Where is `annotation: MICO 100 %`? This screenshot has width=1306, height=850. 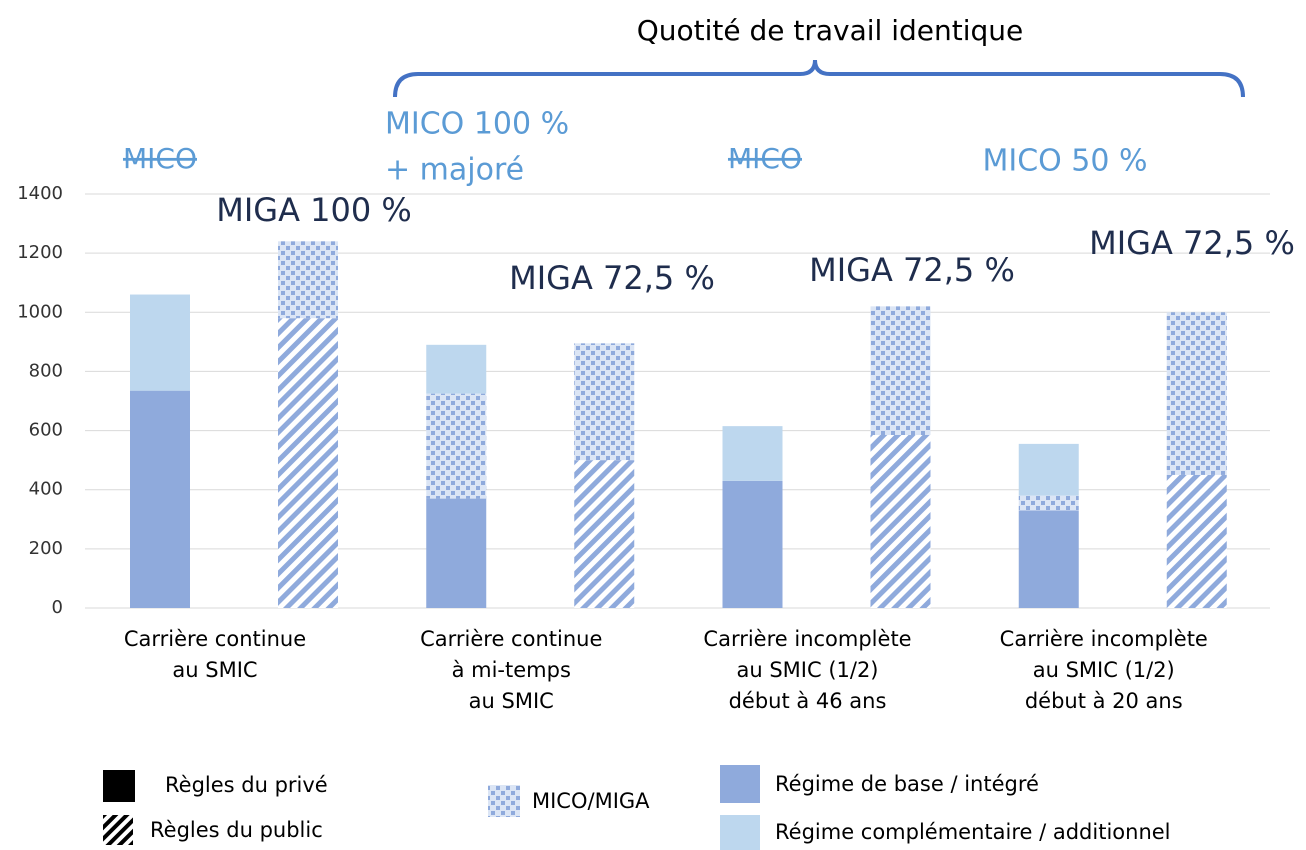
annotation: MICO 100 % is located at coordinates (477, 124).